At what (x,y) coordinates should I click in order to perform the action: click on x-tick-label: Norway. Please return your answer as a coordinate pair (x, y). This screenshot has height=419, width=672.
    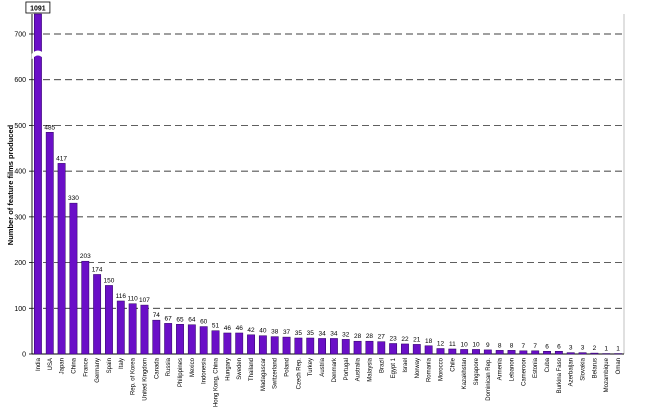
    Looking at the image, I should click on (418, 368).